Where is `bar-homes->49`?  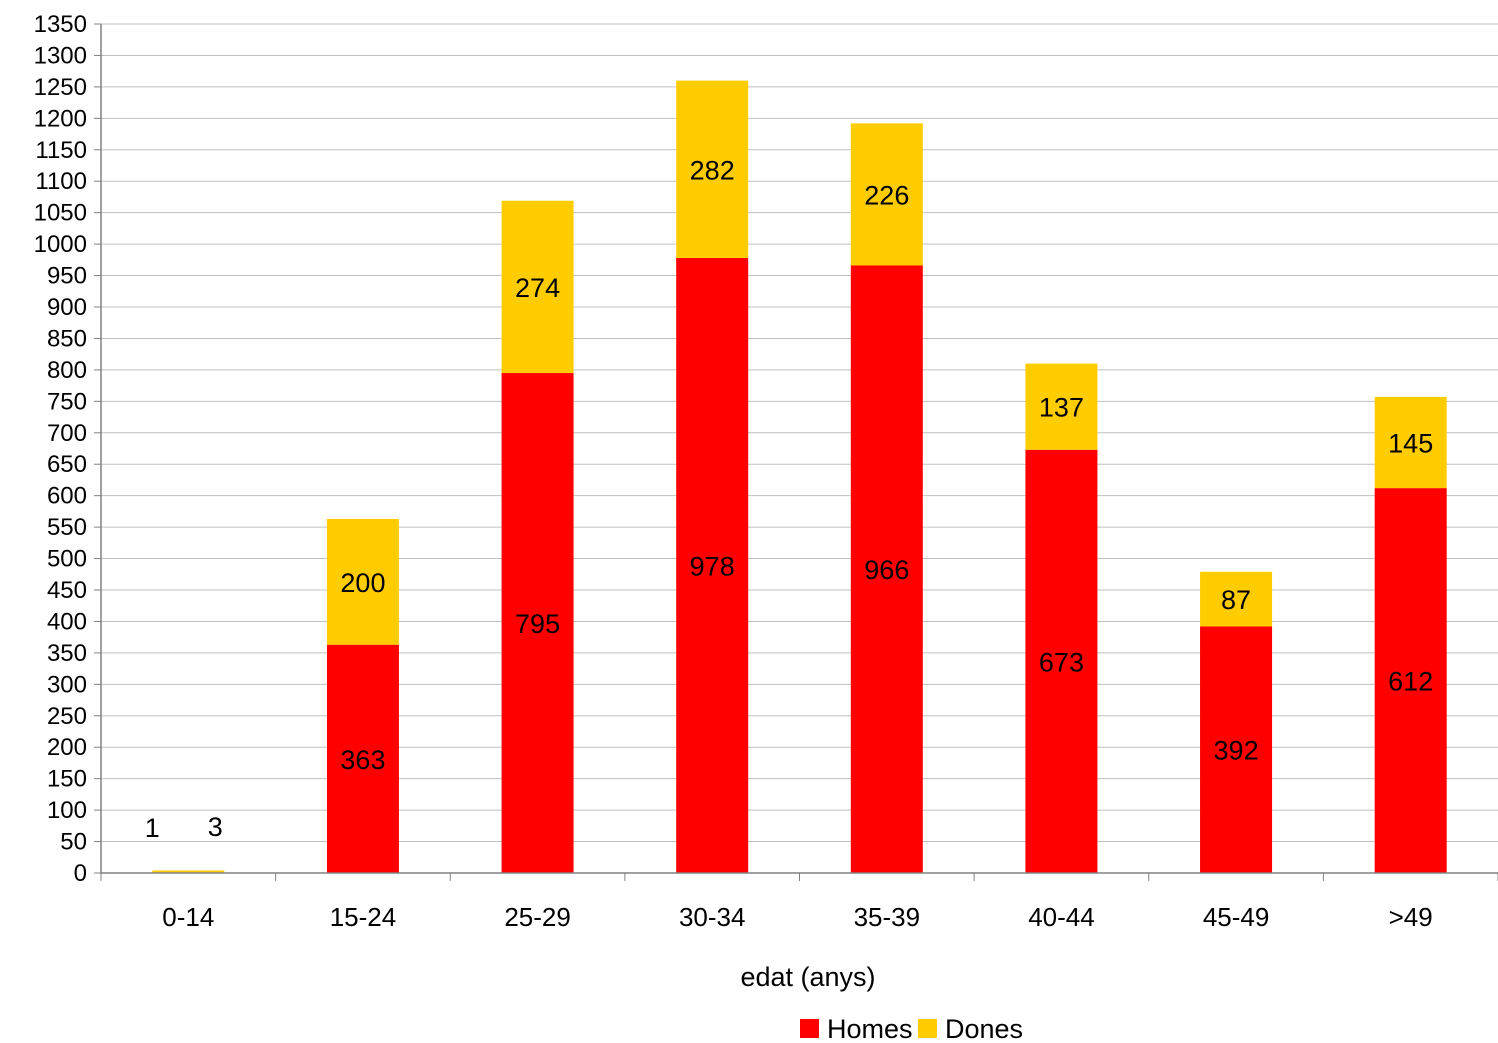
bar-homes->49 is located at coordinates (1410, 680).